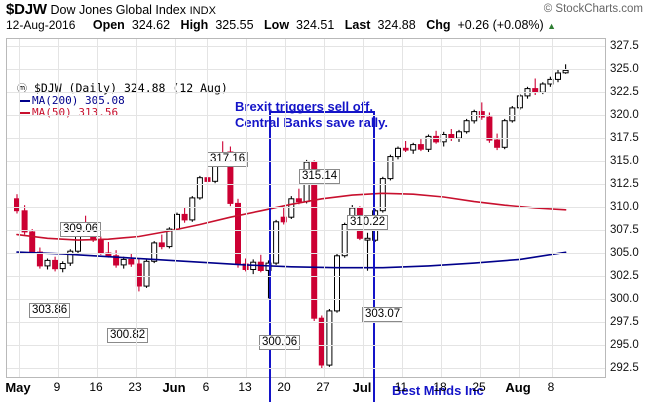 The height and width of the screenshot is (402, 649). What do you see at coordinates (234, 25) in the screenshot?
I see `high-value: 325.55` at bounding box center [234, 25].